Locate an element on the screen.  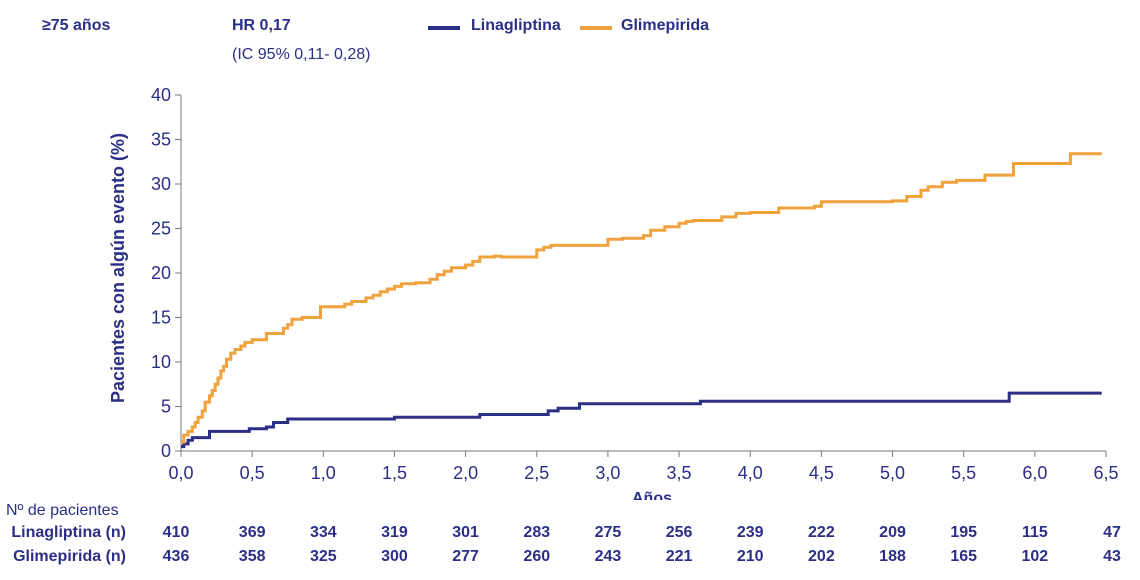
risk-cell: 319 is located at coordinates (394, 532).